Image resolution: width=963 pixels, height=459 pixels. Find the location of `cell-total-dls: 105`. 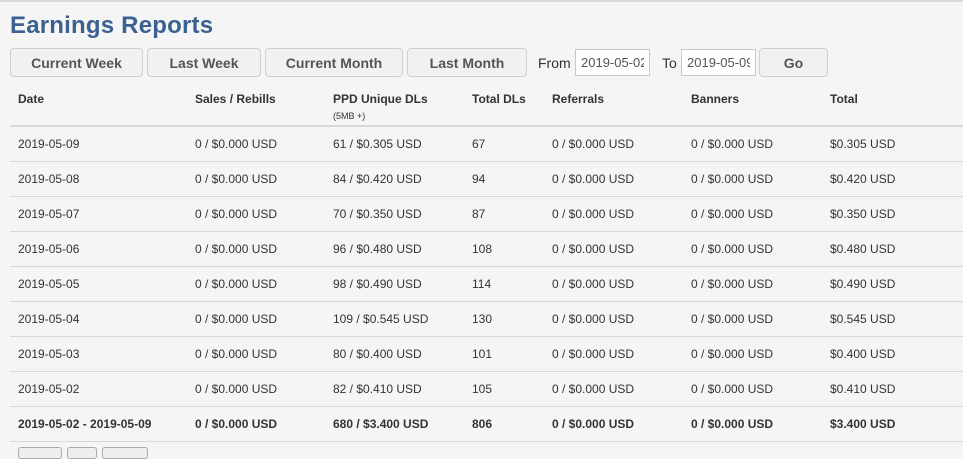

cell-total-dls: 105 is located at coordinates (504, 389).